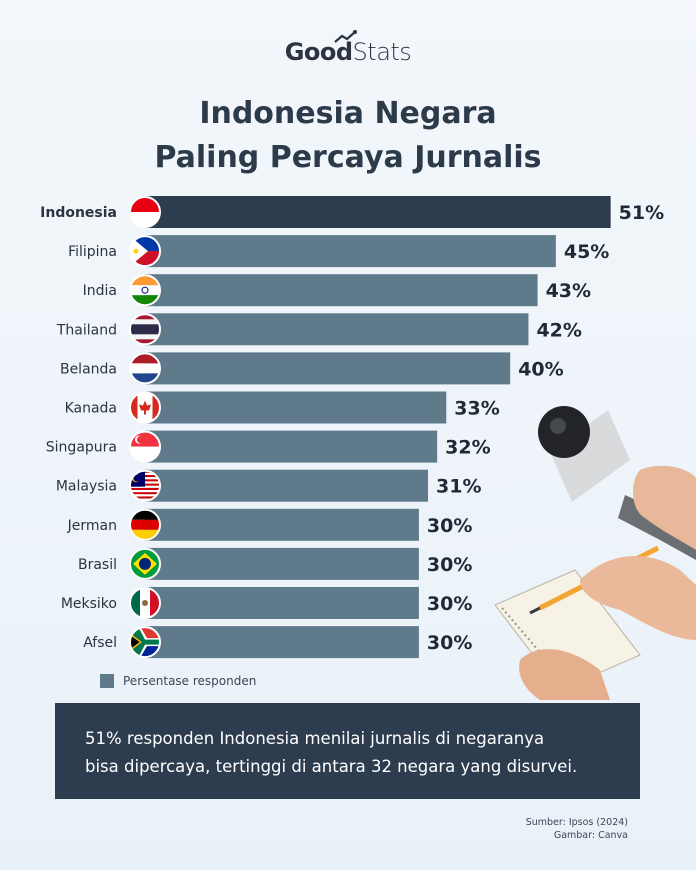 The height and width of the screenshot is (870, 696). What do you see at coordinates (100, 643) in the screenshot?
I see `category-label: Afsel` at bounding box center [100, 643].